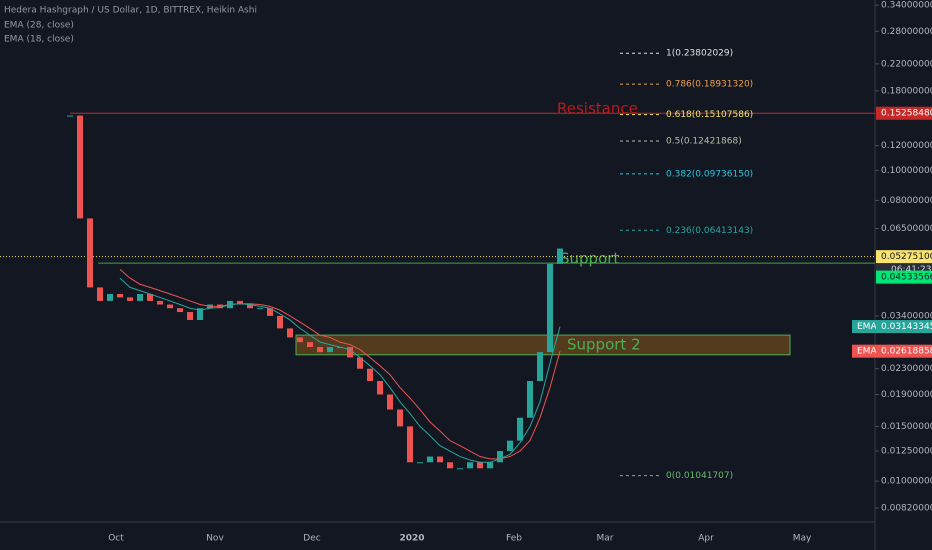  I want to click on x-tick-label: Mar, so click(605, 539).